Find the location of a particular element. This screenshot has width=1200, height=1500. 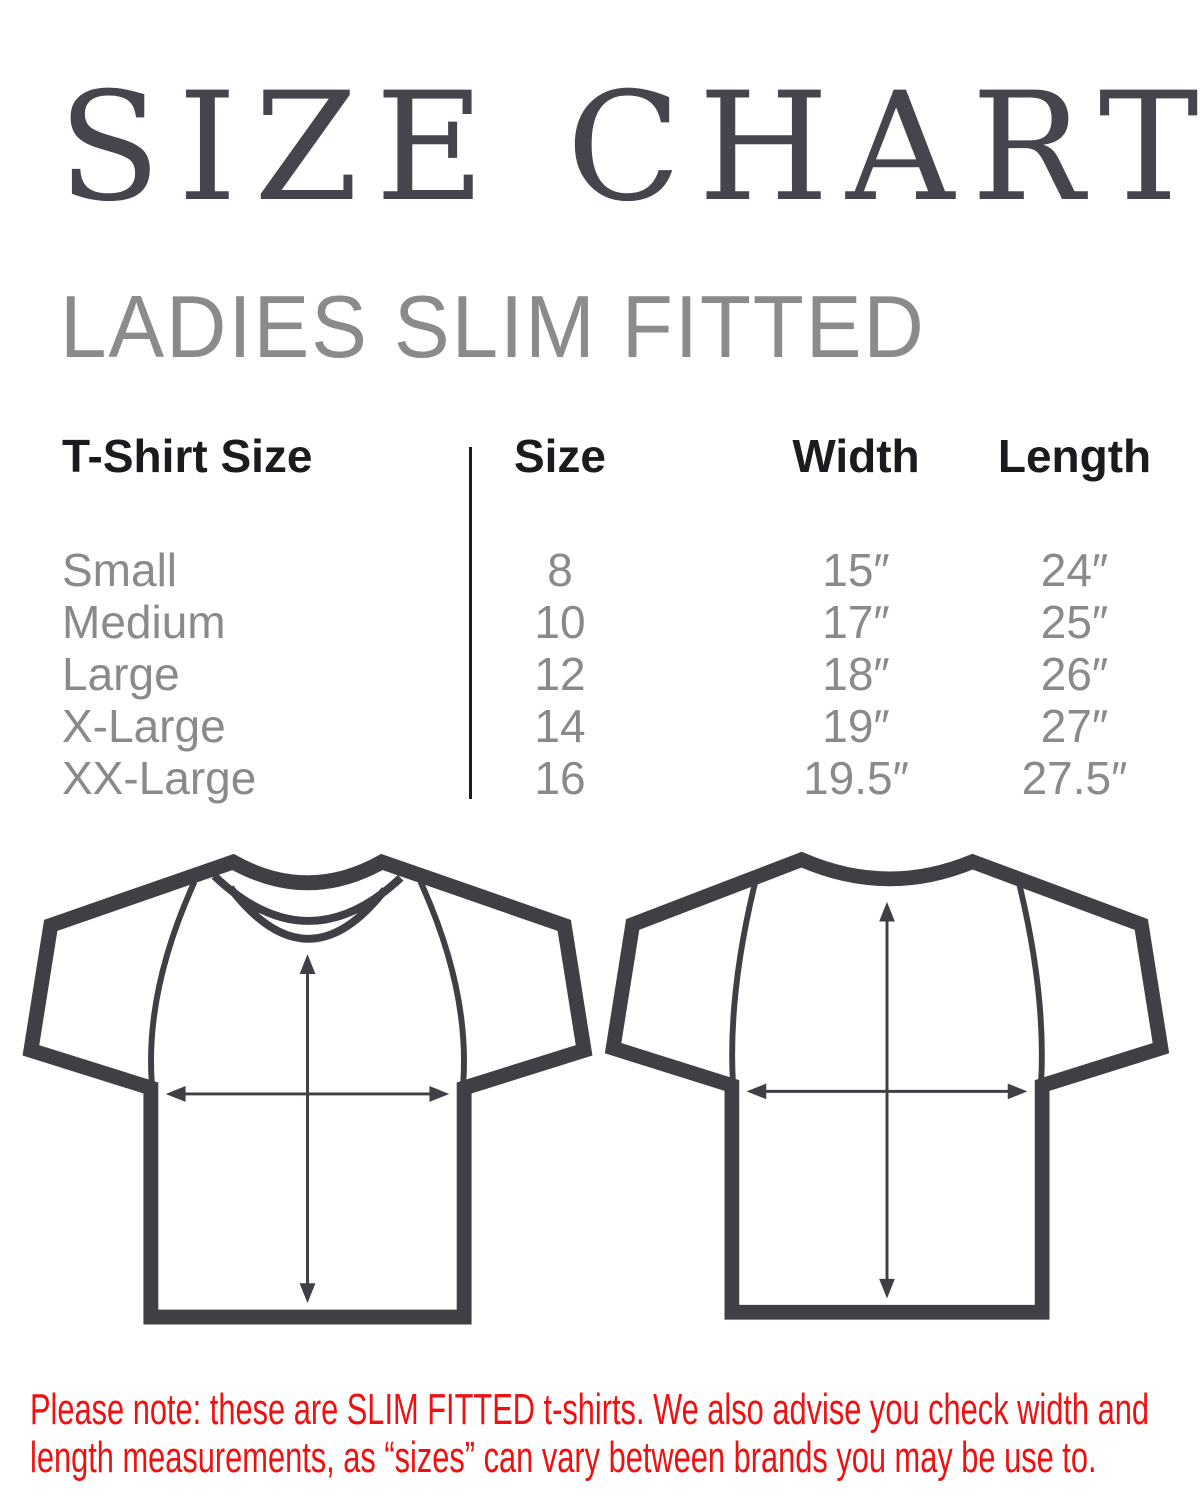

length-value: 27.5″ is located at coordinates (1074, 778).